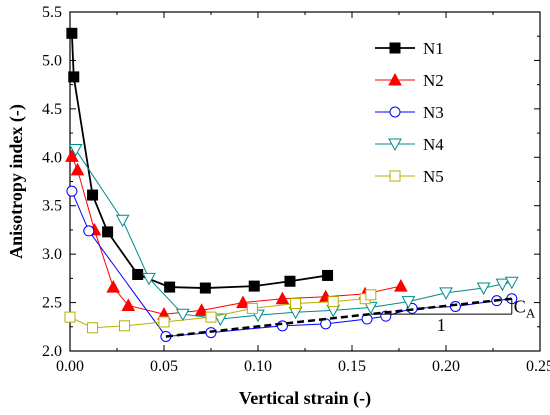 The image size is (550, 415). What do you see at coordinates (433, 176) in the screenshot?
I see `legend-label: N5` at bounding box center [433, 176].